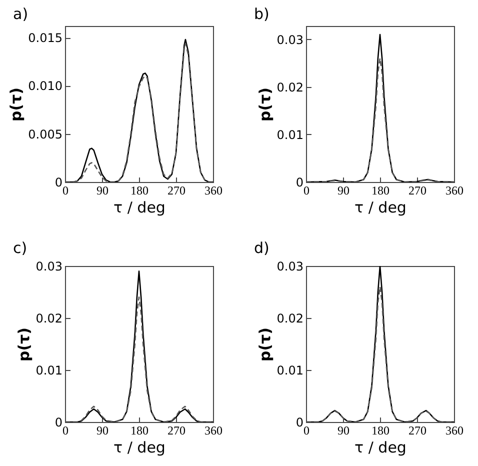 This screenshot has width=478, height=466. I want to click on y-tick-label: 0.015, so click(45, 38).